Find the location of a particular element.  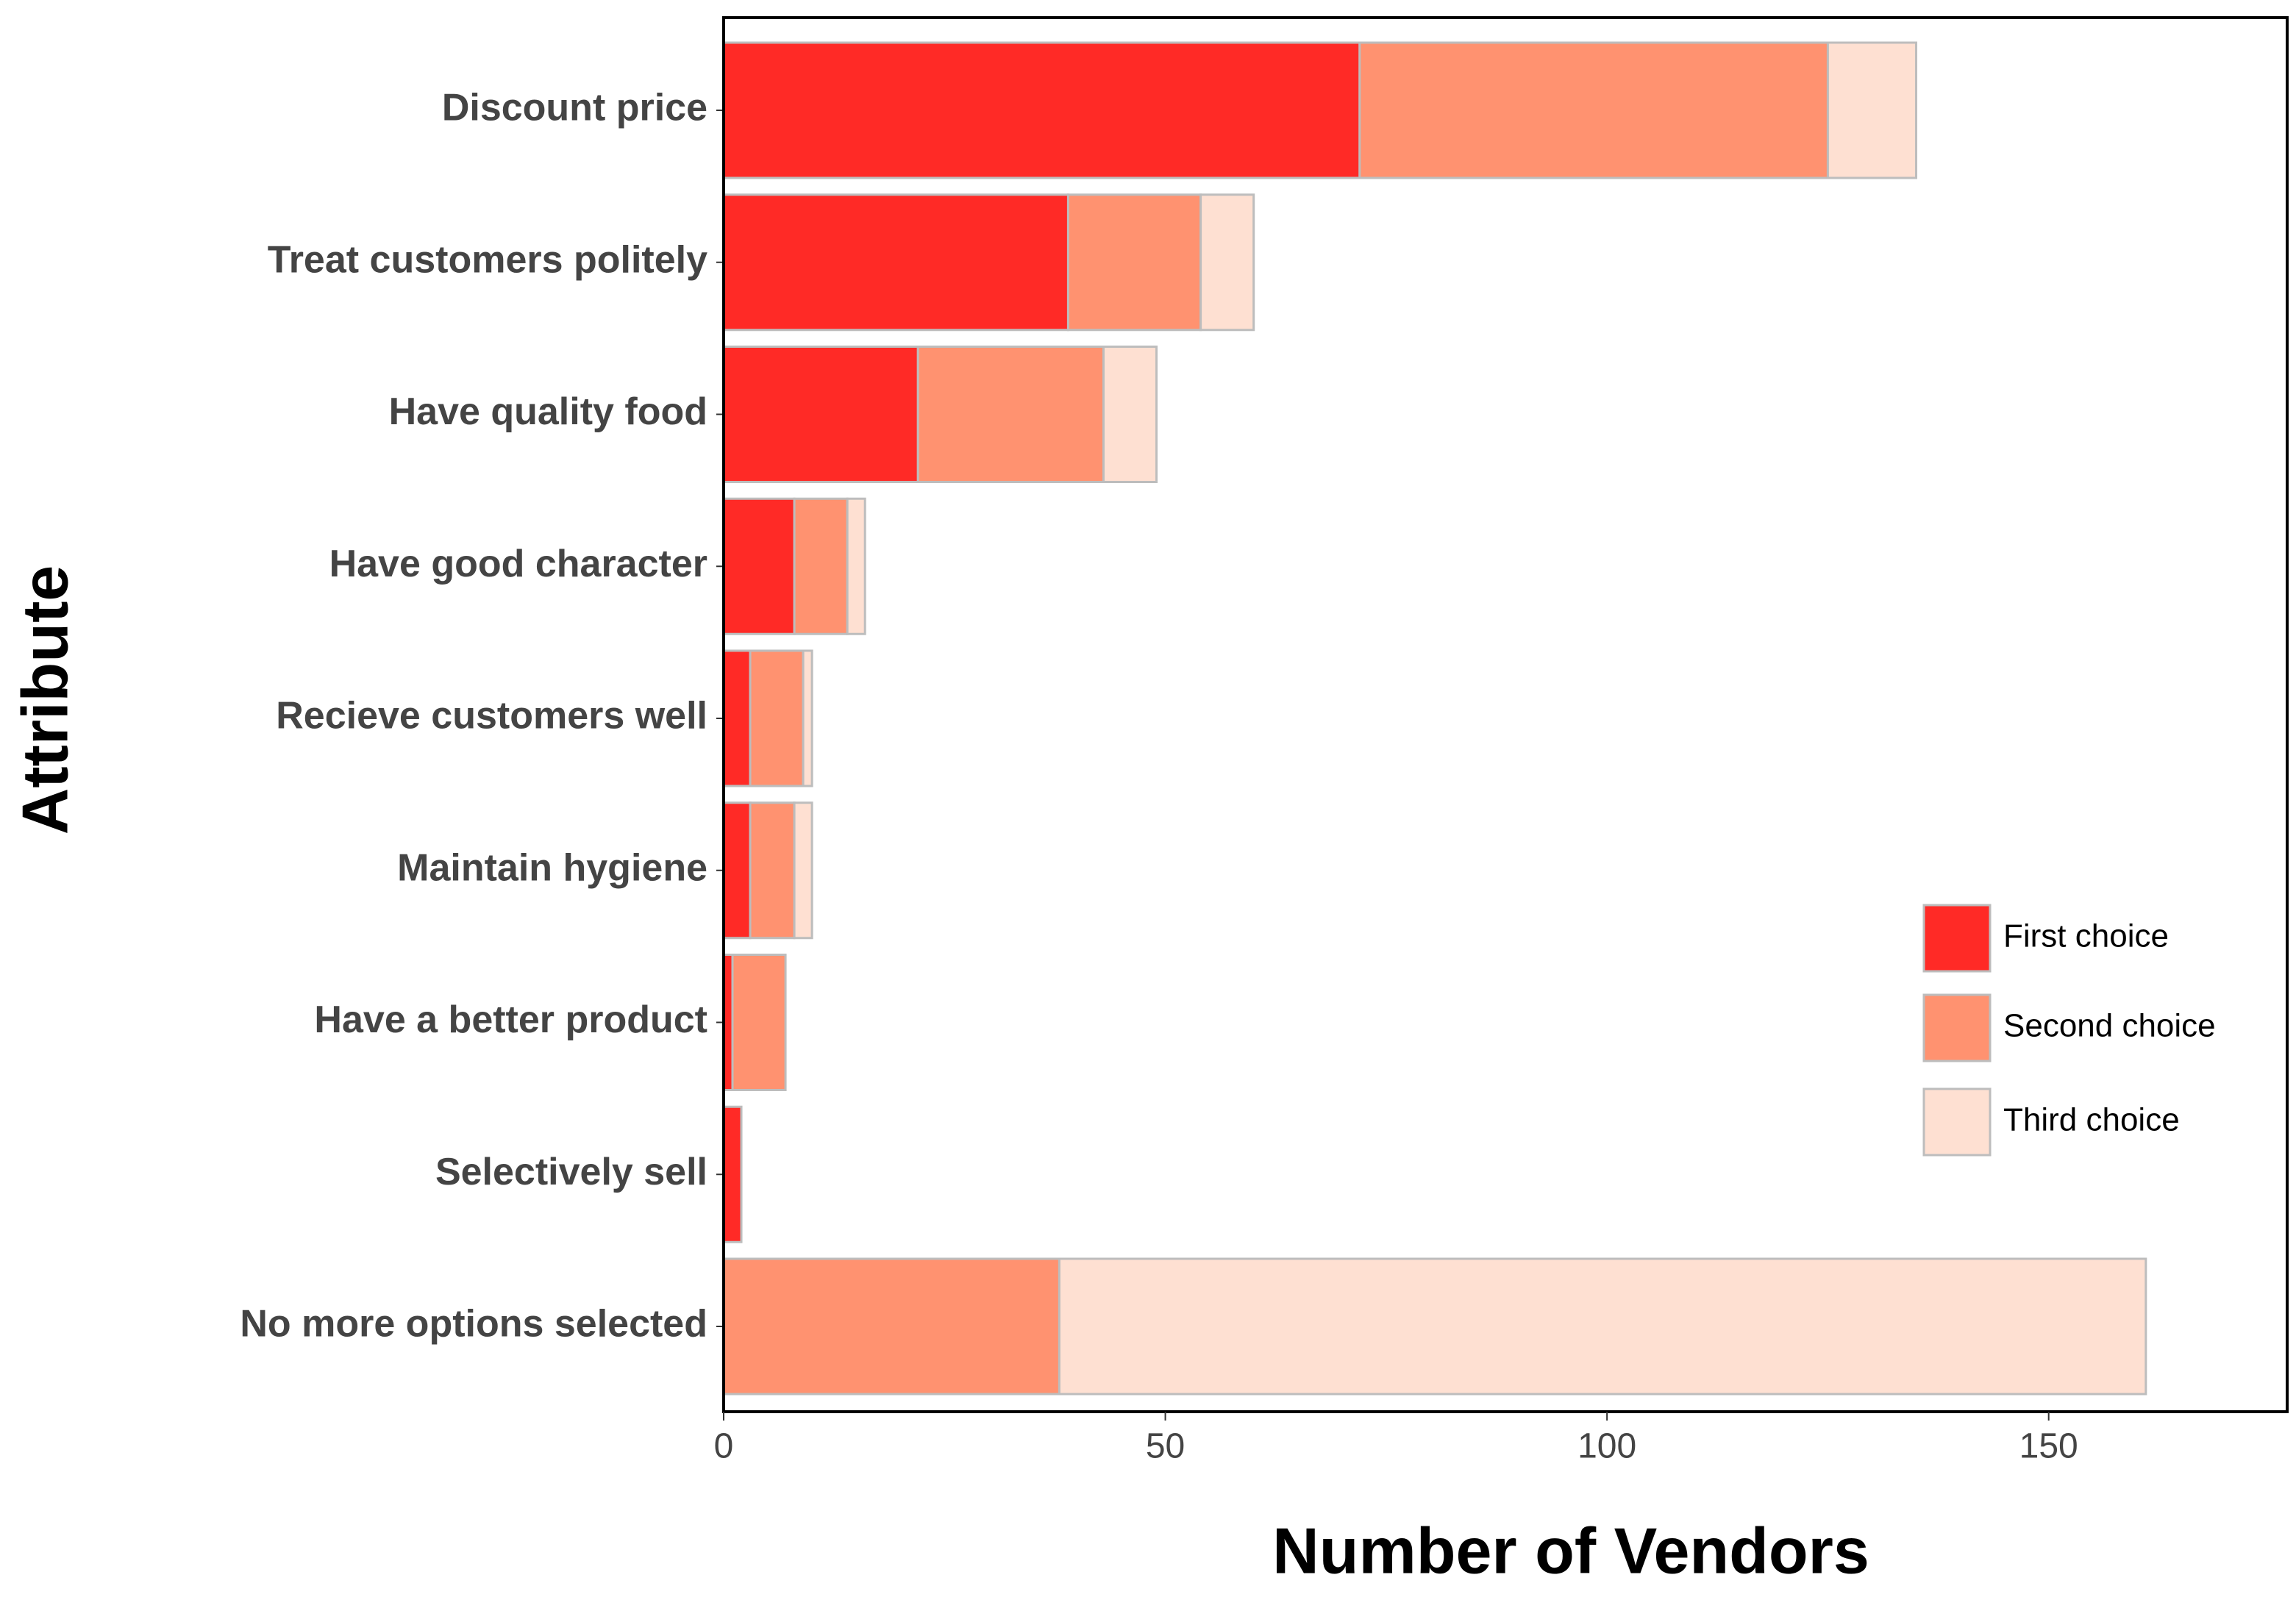

x-tick-label: 0 is located at coordinates (724, 1447).